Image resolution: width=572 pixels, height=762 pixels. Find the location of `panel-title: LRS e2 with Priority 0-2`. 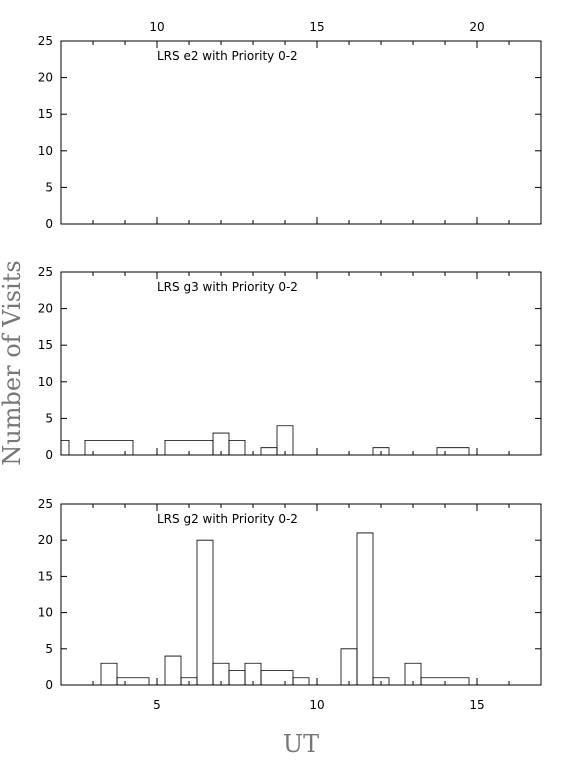

panel-title: LRS e2 with Priority 0-2 is located at coordinates (227, 56).